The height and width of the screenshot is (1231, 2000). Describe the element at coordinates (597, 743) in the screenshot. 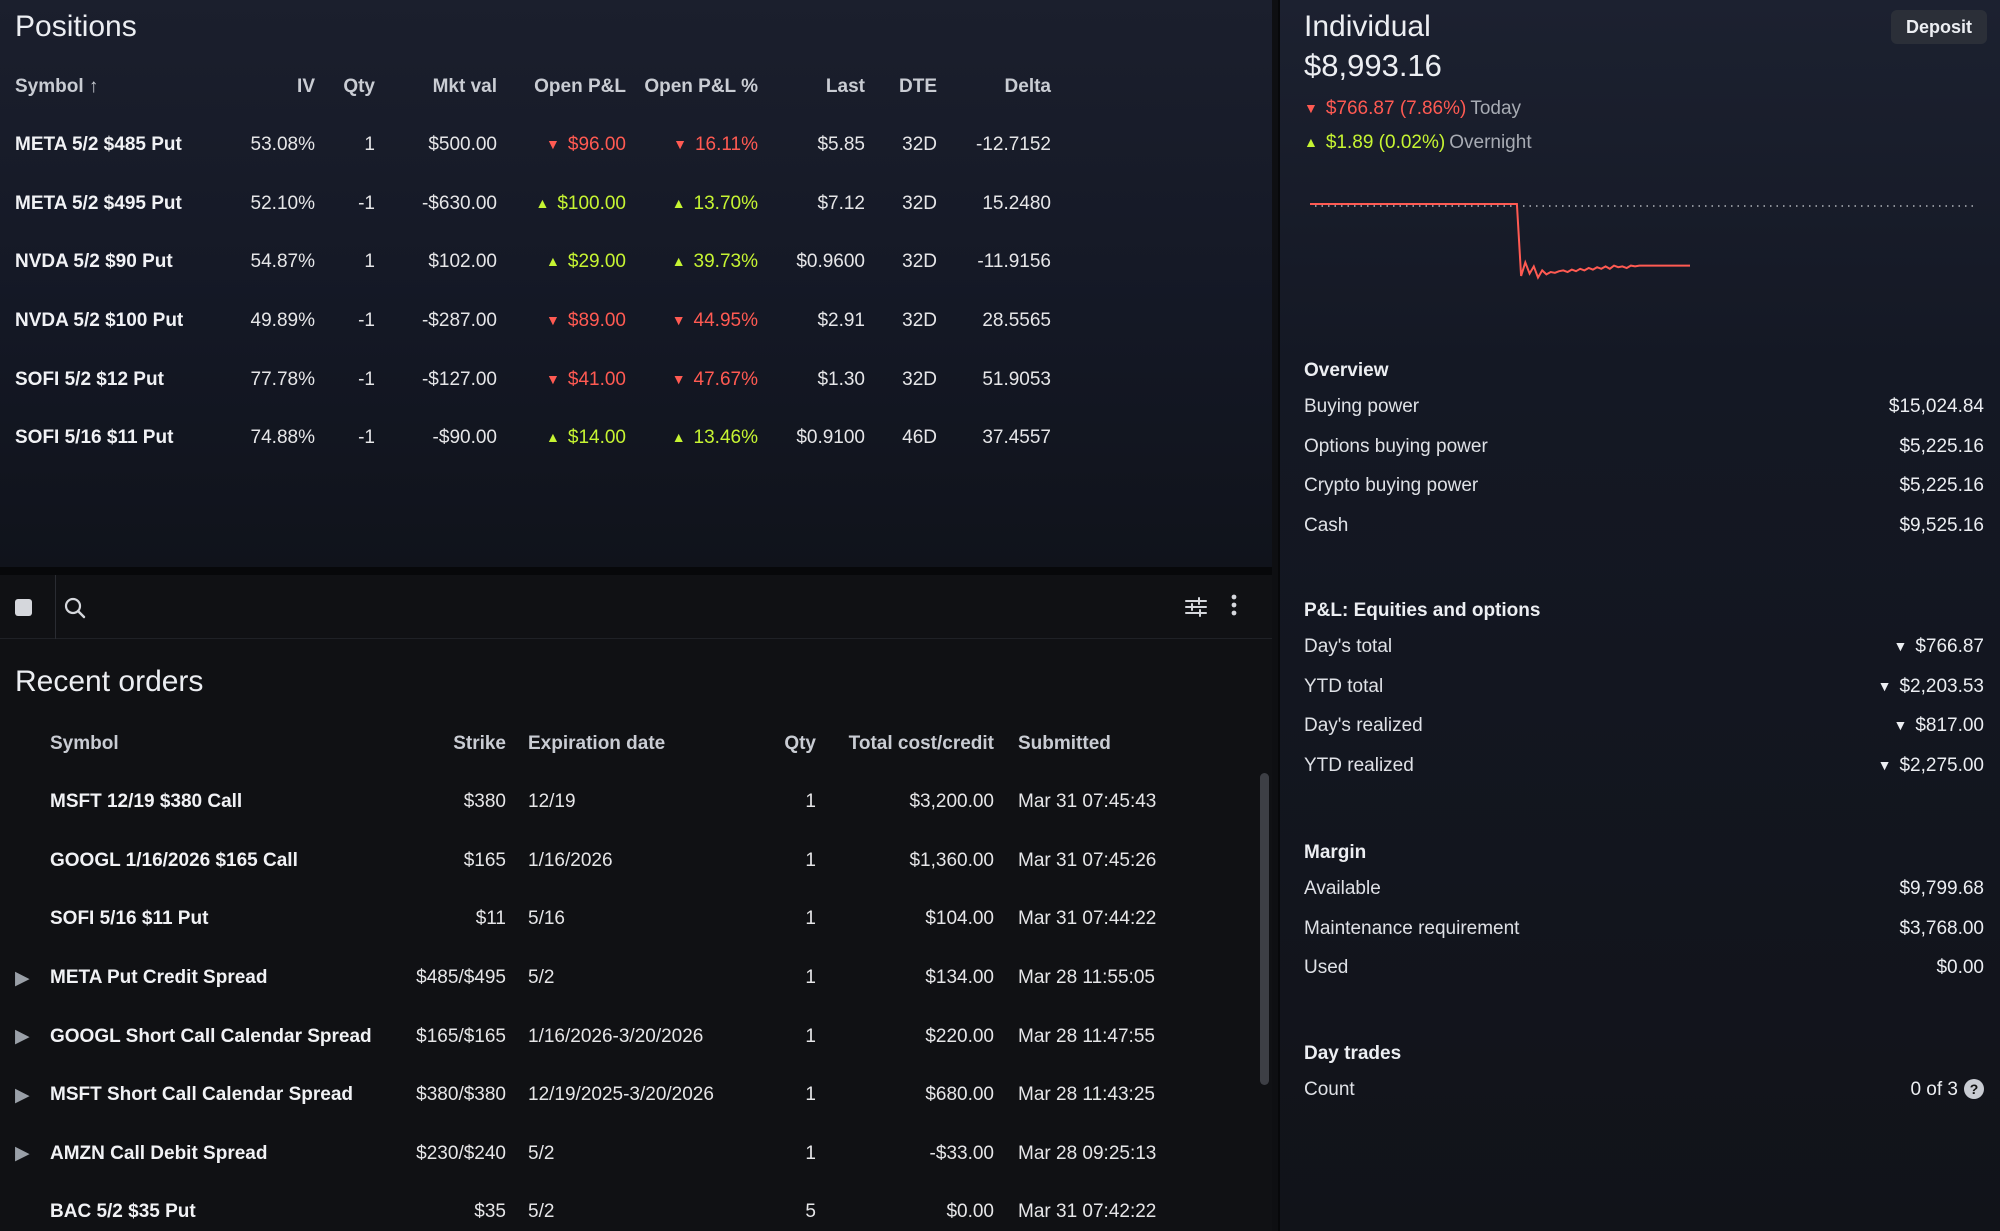

I see `col-expiration: Expiration date` at that location.